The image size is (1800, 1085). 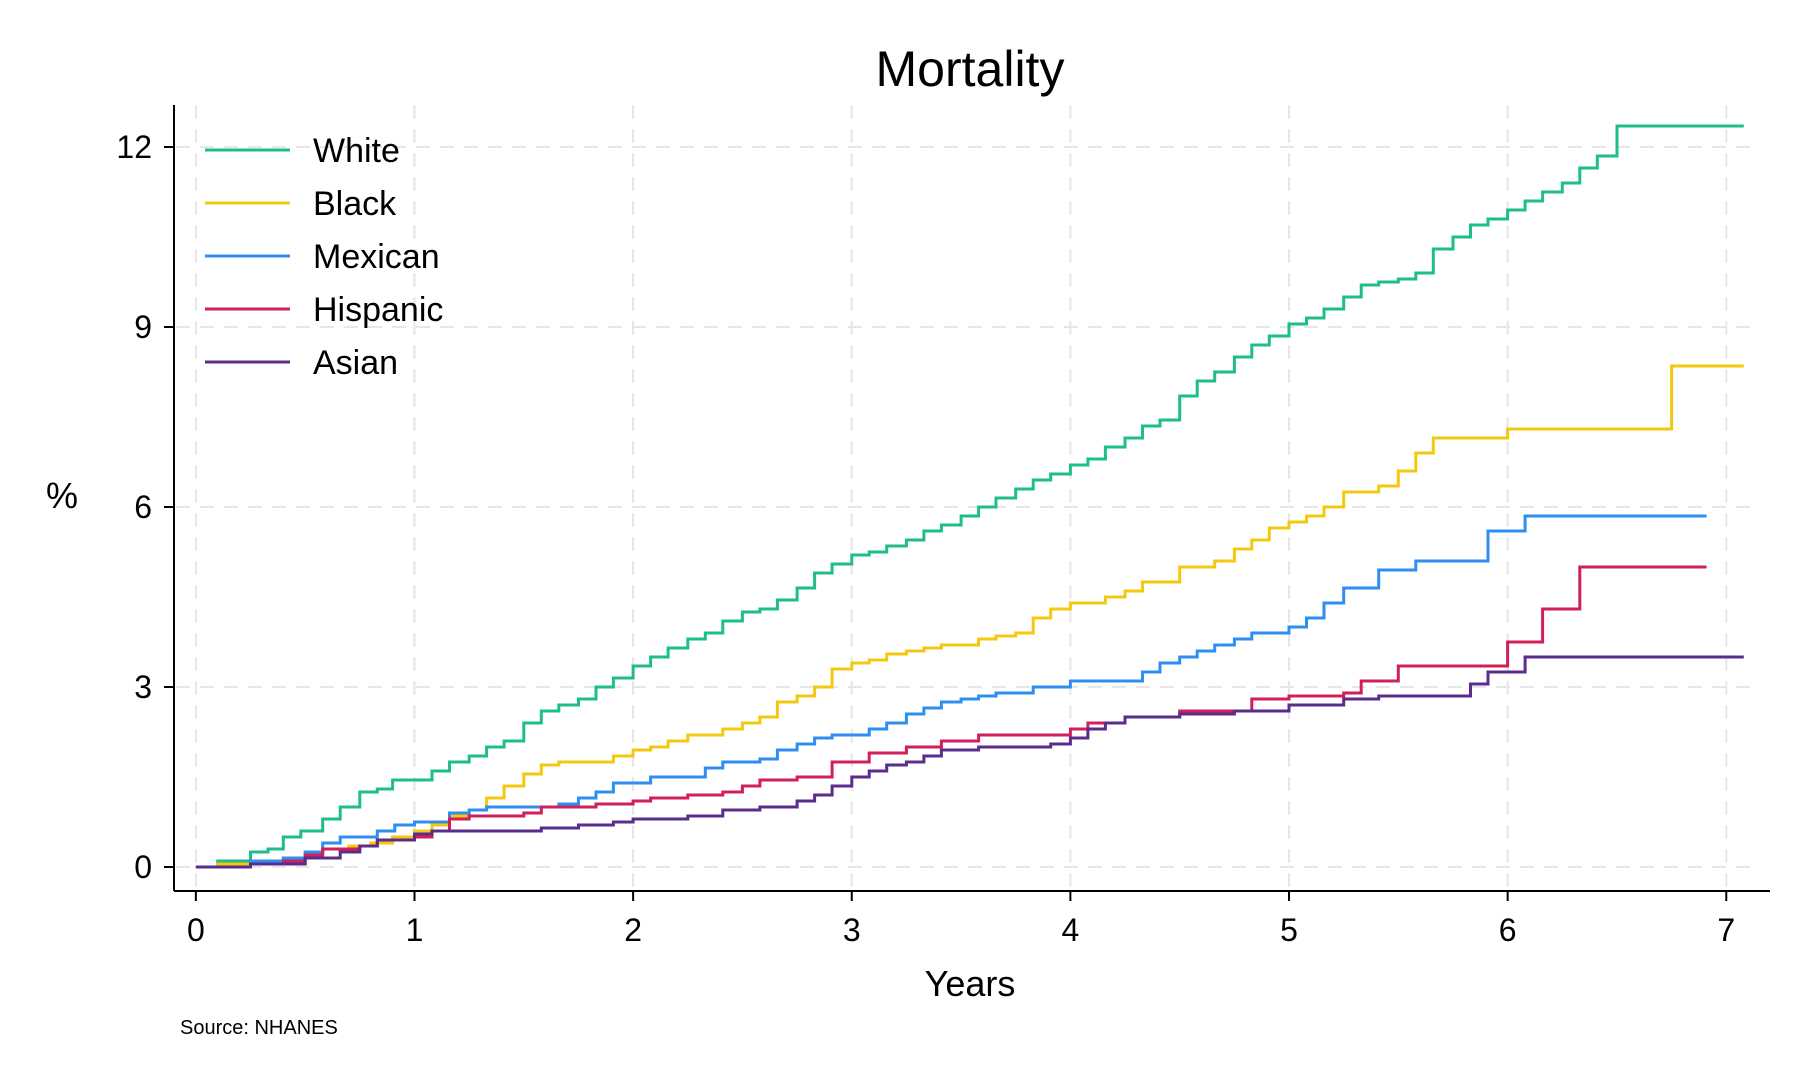 I want to click on y-tick-label: 3, so click(x=143, y=687).